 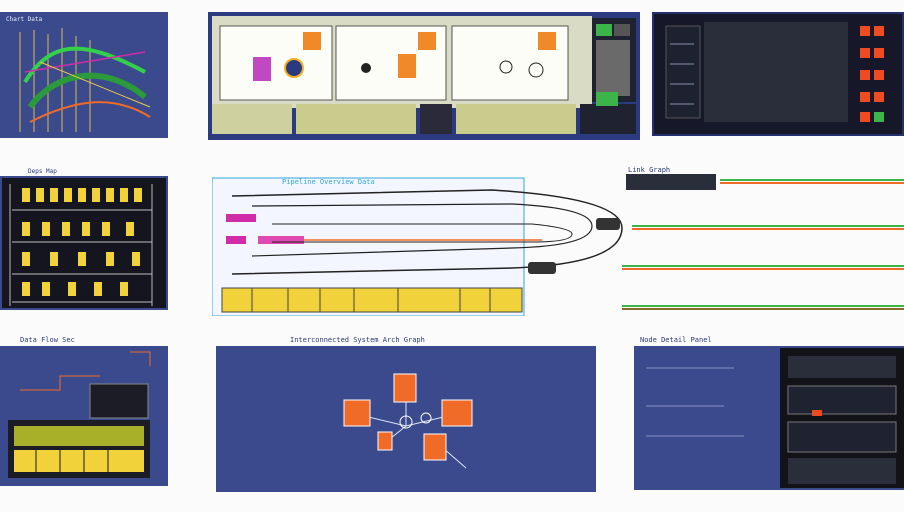 I want to click on thumb-dashboard, so click(x=424, y=76).